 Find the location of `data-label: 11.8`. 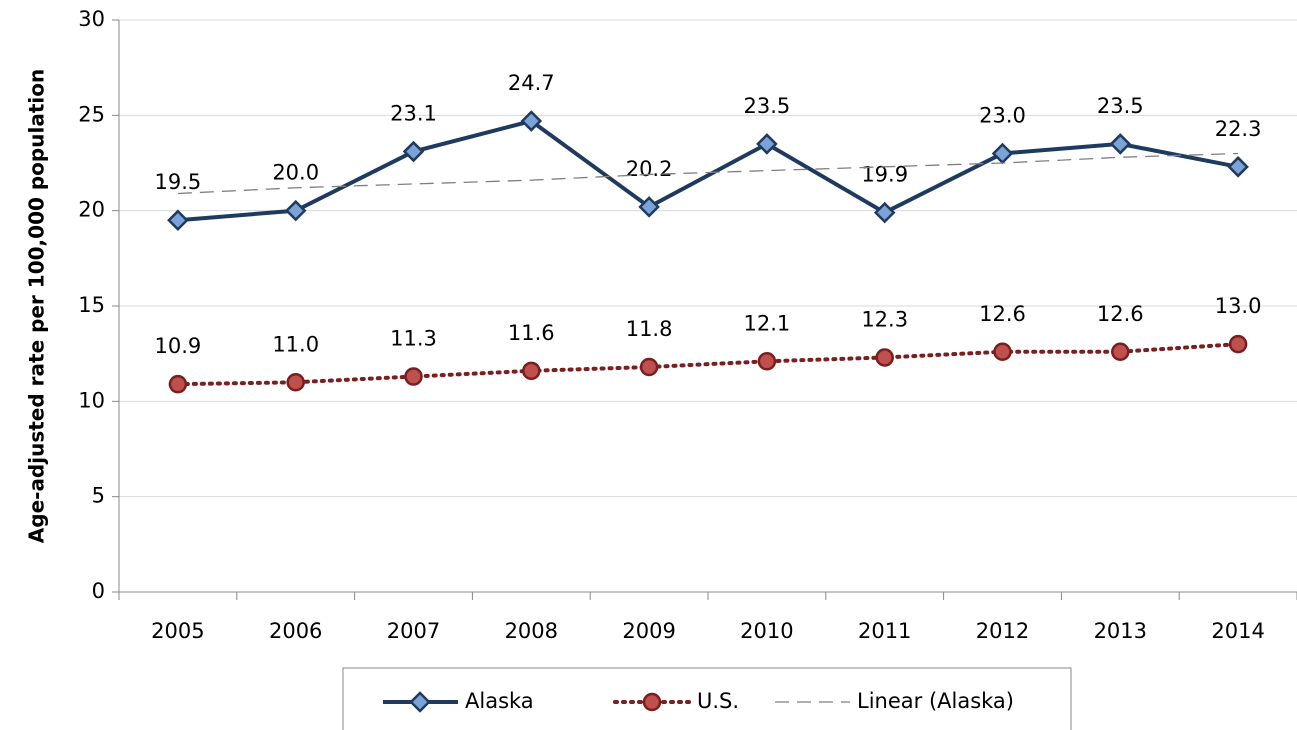

data-label: 11.8 is located at coordinates (649, 329).